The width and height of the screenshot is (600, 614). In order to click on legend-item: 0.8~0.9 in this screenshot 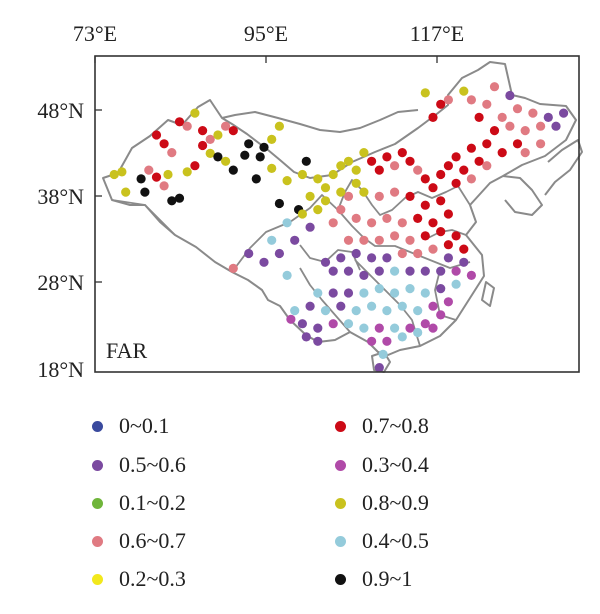, I will do `click(382, 503)`.